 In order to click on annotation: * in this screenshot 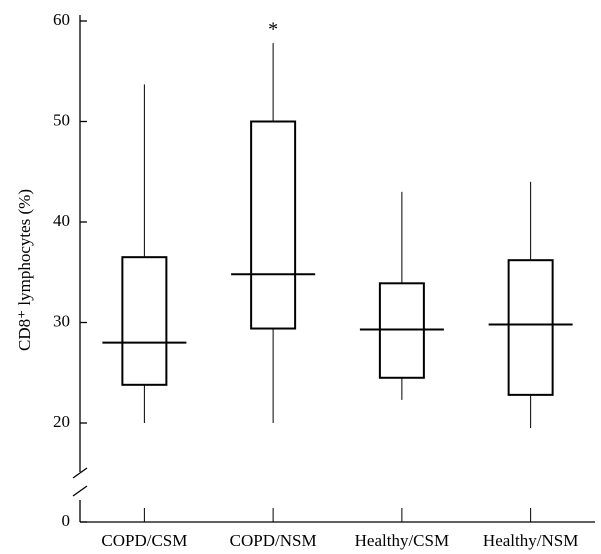, I will do `click(273, 30)`.